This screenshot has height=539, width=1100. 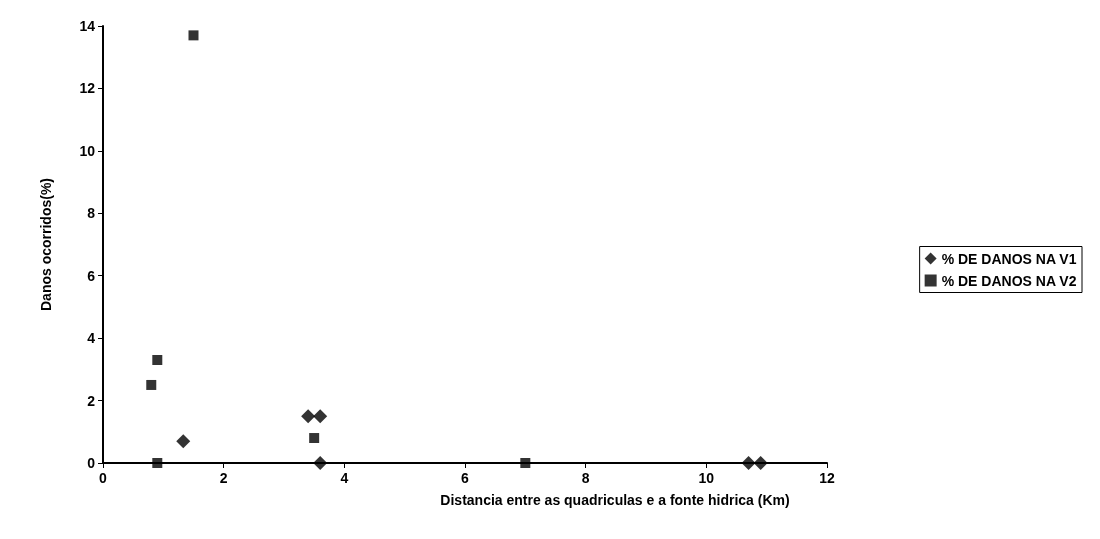 What do you see at coordinates (91, 275) in the screenshot?
I see `y-tick-label: 6` at bounding box center [91, 275].